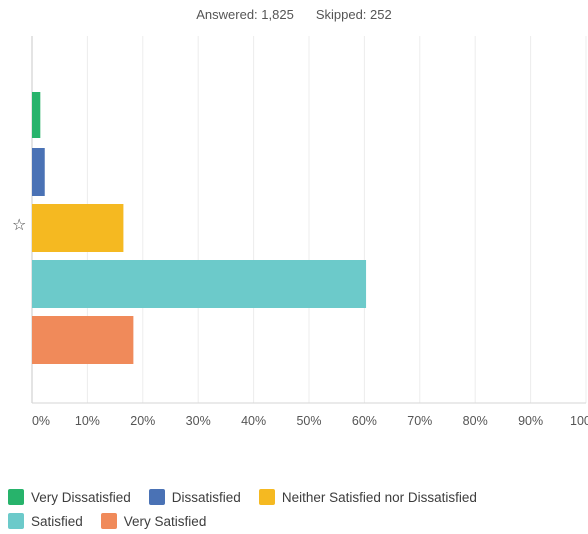  What do you see at coordinates (353, 14) in the screenshot?
I see `skipped-count: Skipped: 252` at bounding box center [353, 14].